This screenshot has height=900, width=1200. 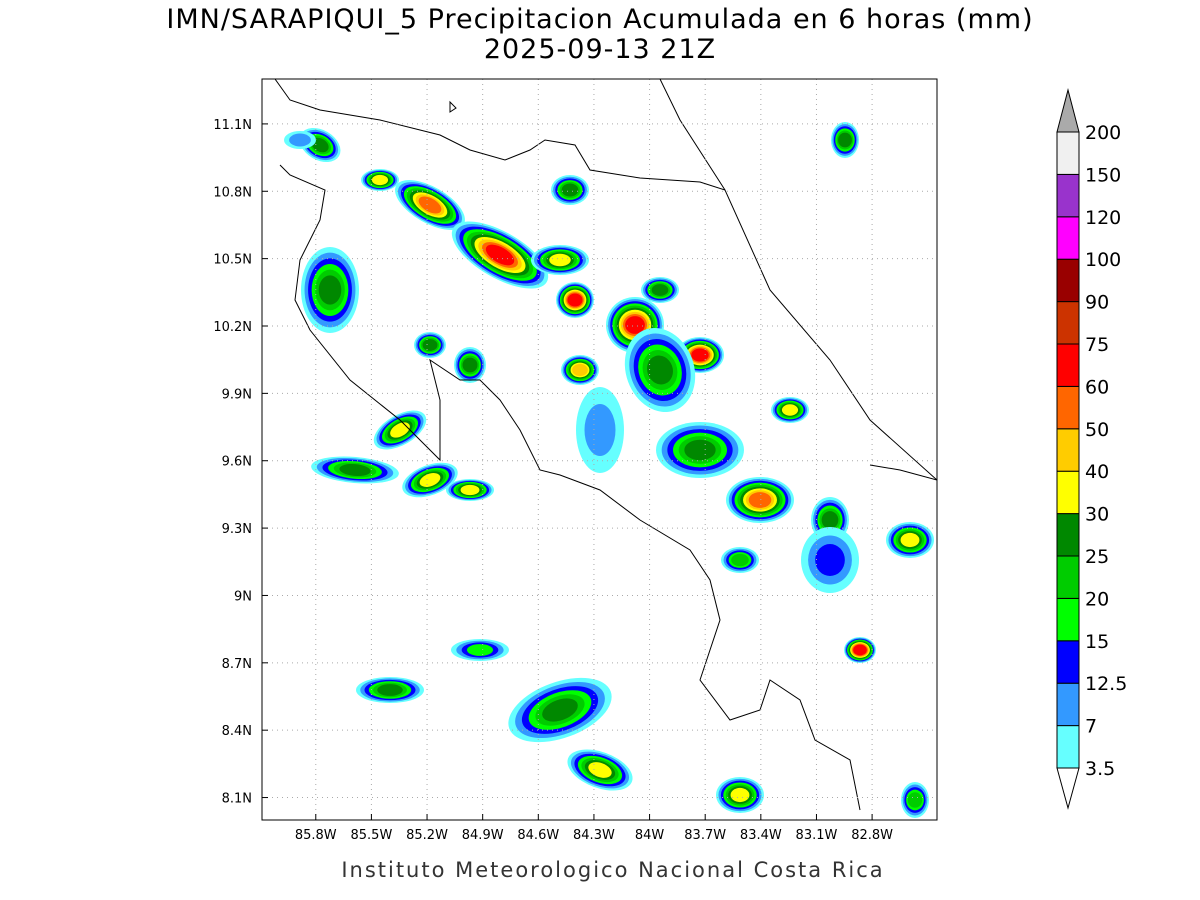 I want to click on x-tick-label: 82.8W, so click(x=872, y=835).